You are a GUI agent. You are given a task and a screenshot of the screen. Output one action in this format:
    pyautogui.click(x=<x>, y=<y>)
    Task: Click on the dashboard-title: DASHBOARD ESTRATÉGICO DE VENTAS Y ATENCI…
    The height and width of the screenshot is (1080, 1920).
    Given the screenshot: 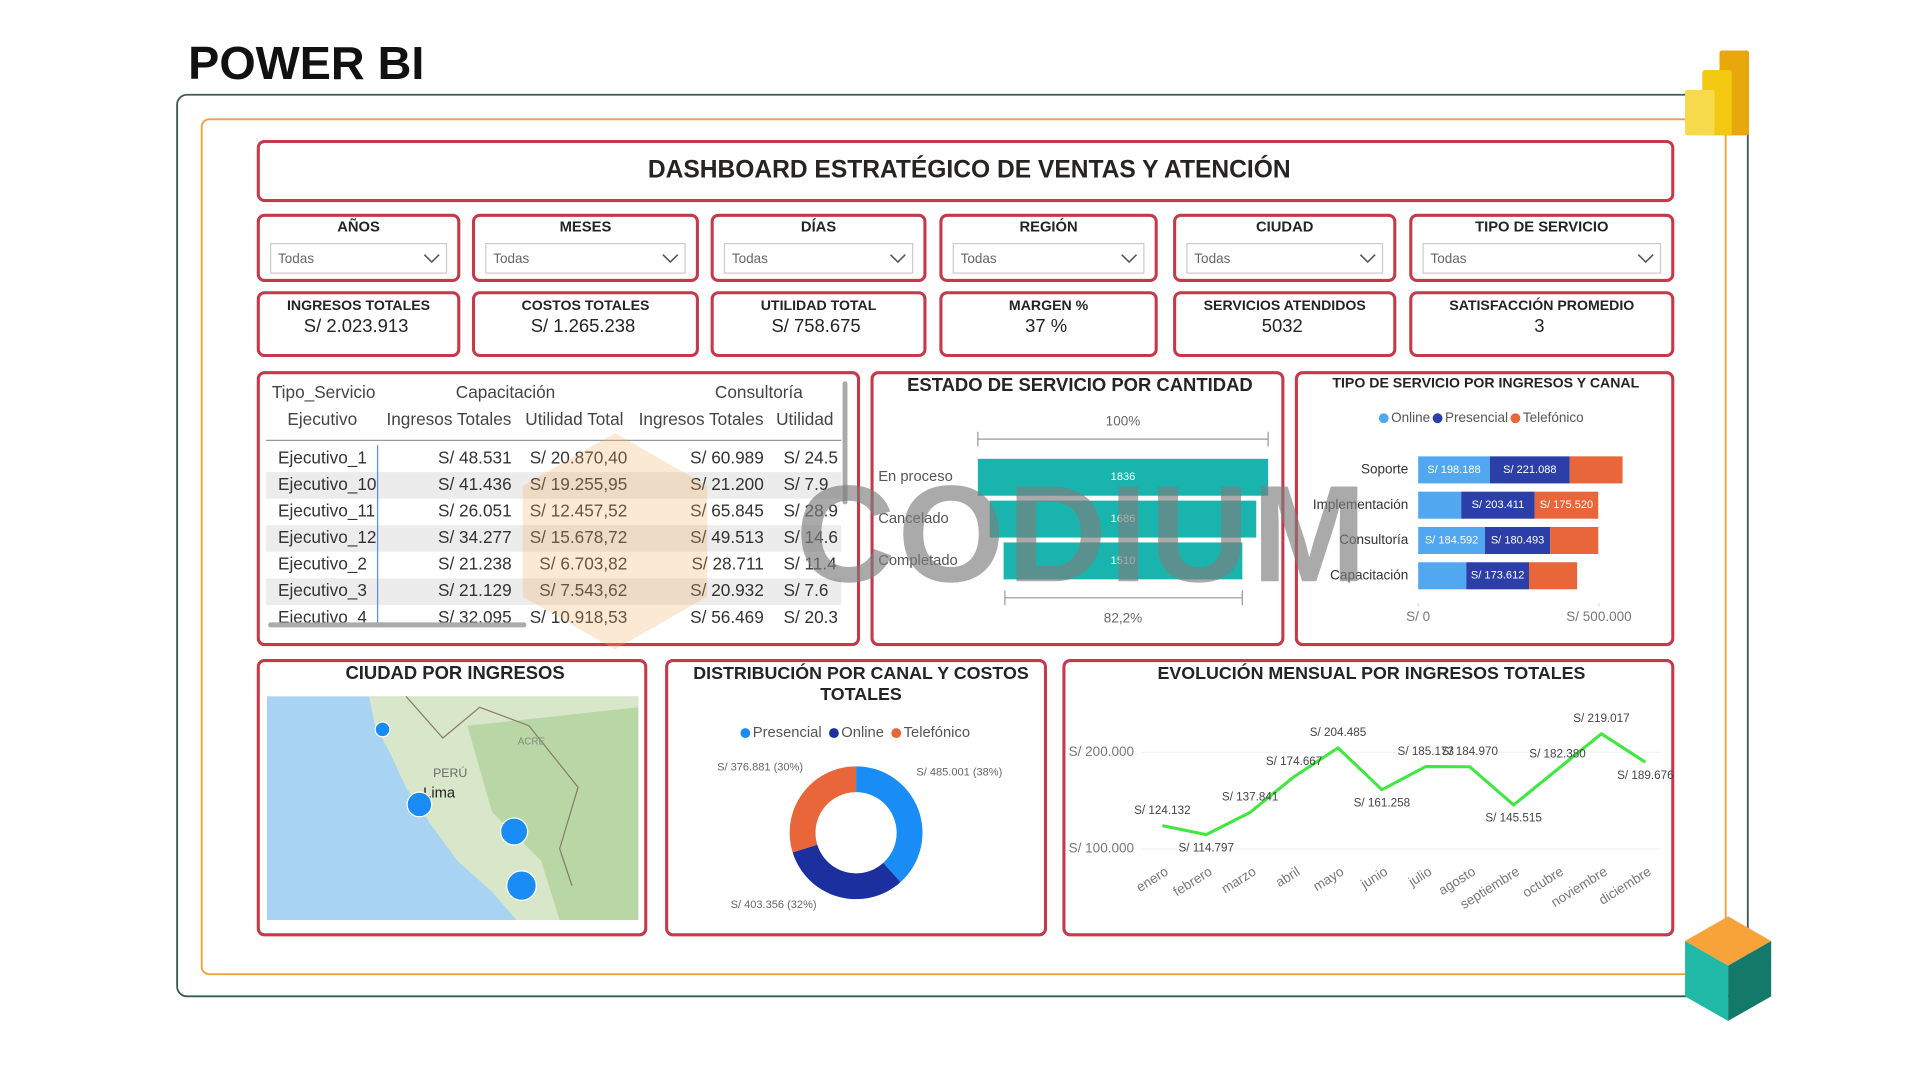 What is the action you would take?
    pyautogui.click(x=969, y=170)
    